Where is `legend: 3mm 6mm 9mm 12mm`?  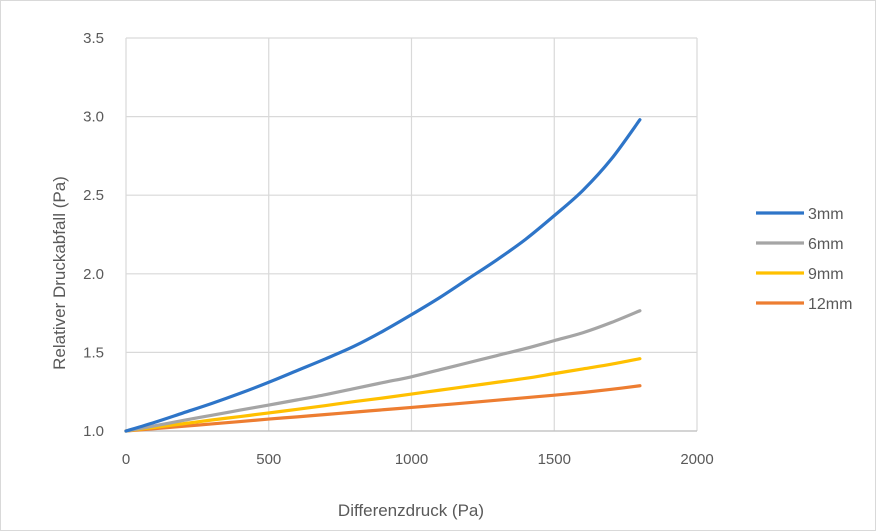
legend: 3mm 6mm 9mm 12mm is located at coordinates (804, 259).